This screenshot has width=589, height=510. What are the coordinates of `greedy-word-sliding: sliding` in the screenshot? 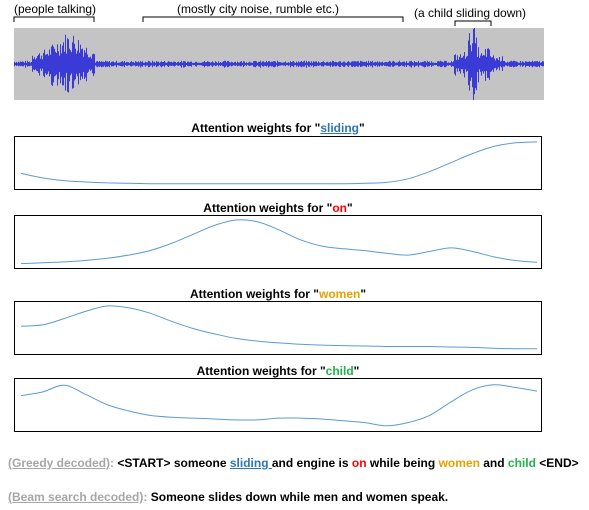 It's located at (250, 463).